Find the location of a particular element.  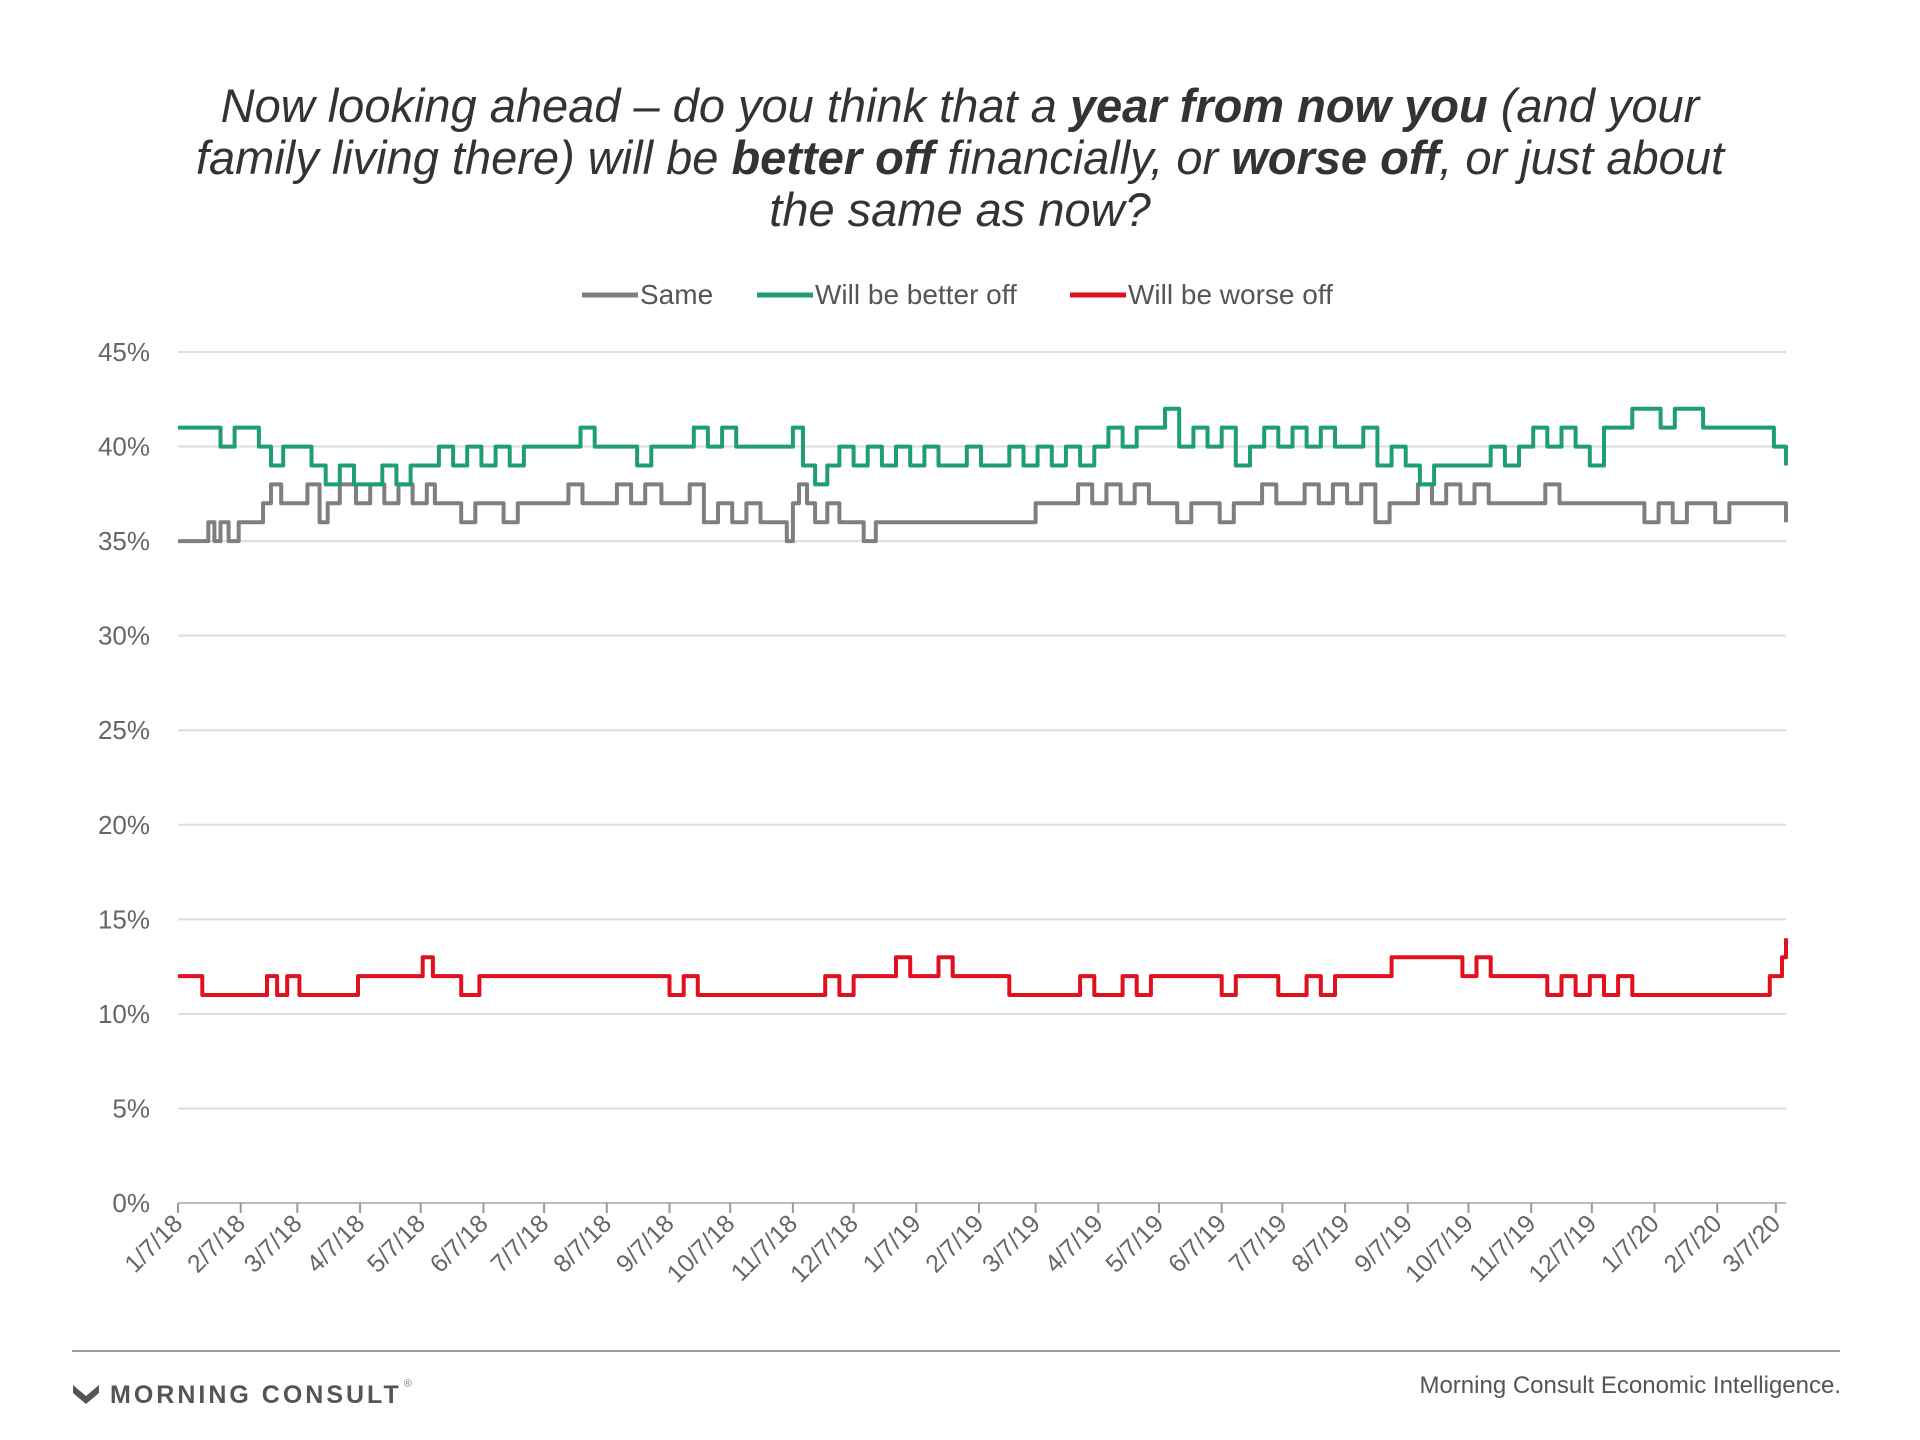

morning-consult-logo-icon is located at coordinates (86, 1394).